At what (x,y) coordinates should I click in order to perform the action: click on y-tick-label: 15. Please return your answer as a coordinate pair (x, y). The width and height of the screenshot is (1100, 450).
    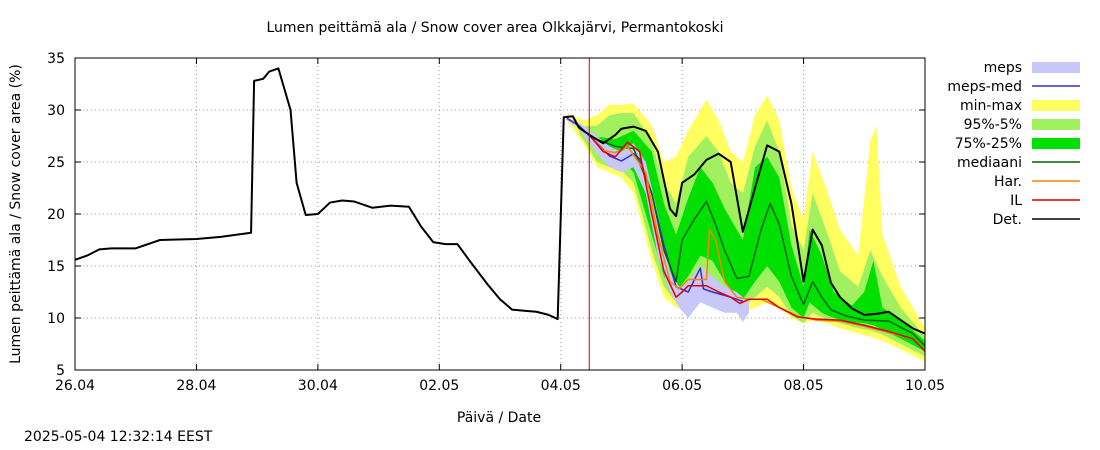
    Looking at the image, I should click on (56, 267).